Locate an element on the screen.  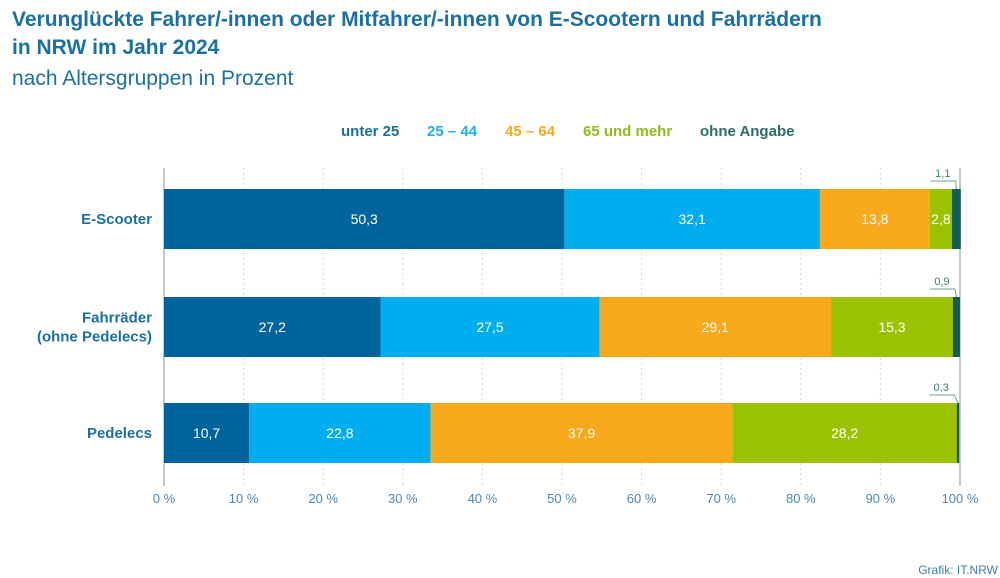
value-label: 29,1 is located at coordinates (715, 327).